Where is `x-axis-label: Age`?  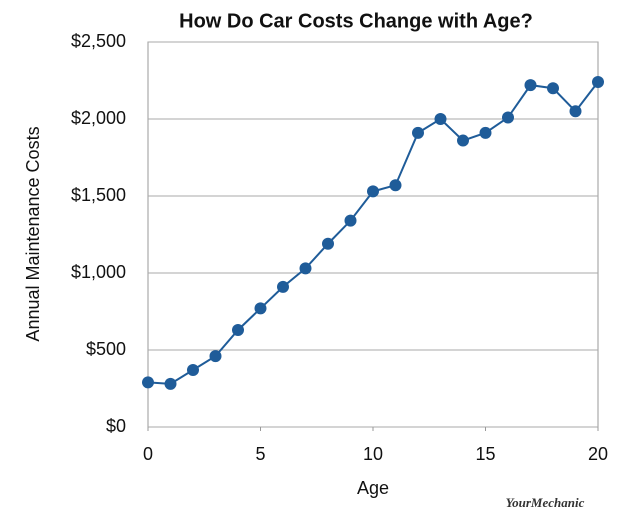
x-axis-label: Age is located at coordinates (373, 488).